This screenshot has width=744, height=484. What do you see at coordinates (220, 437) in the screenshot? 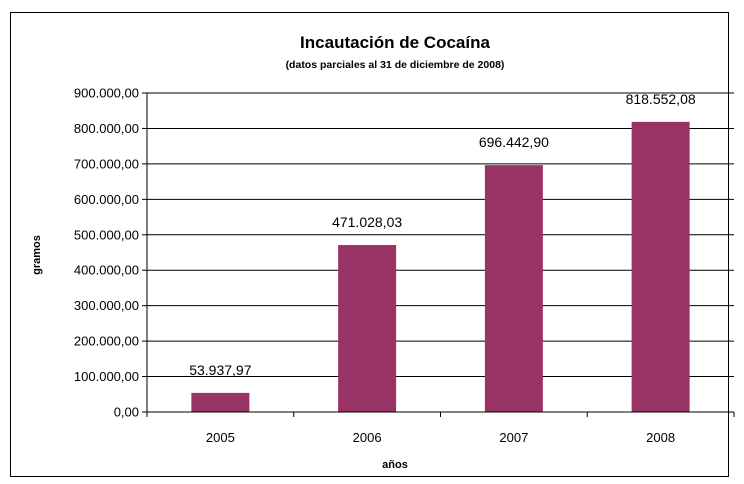
I see `x-tick-label: 2005` at bounding box center [220, 437].